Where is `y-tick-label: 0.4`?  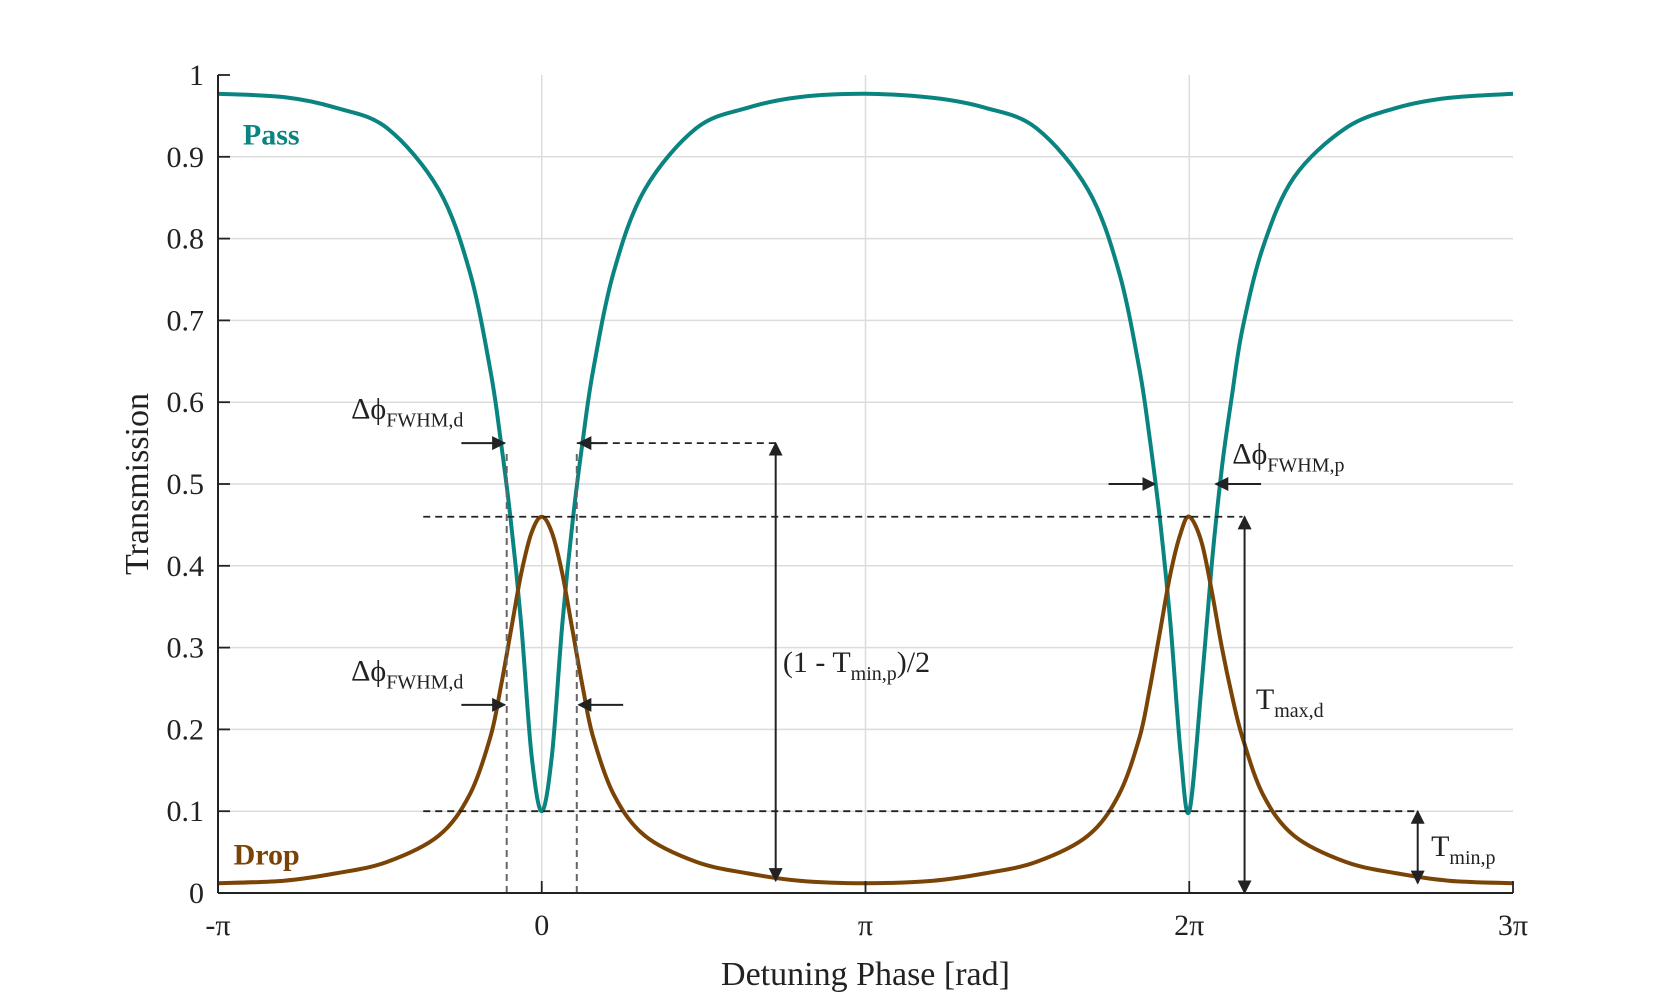 y-tick-label: 0.4 is located at coordinates (186, 566).